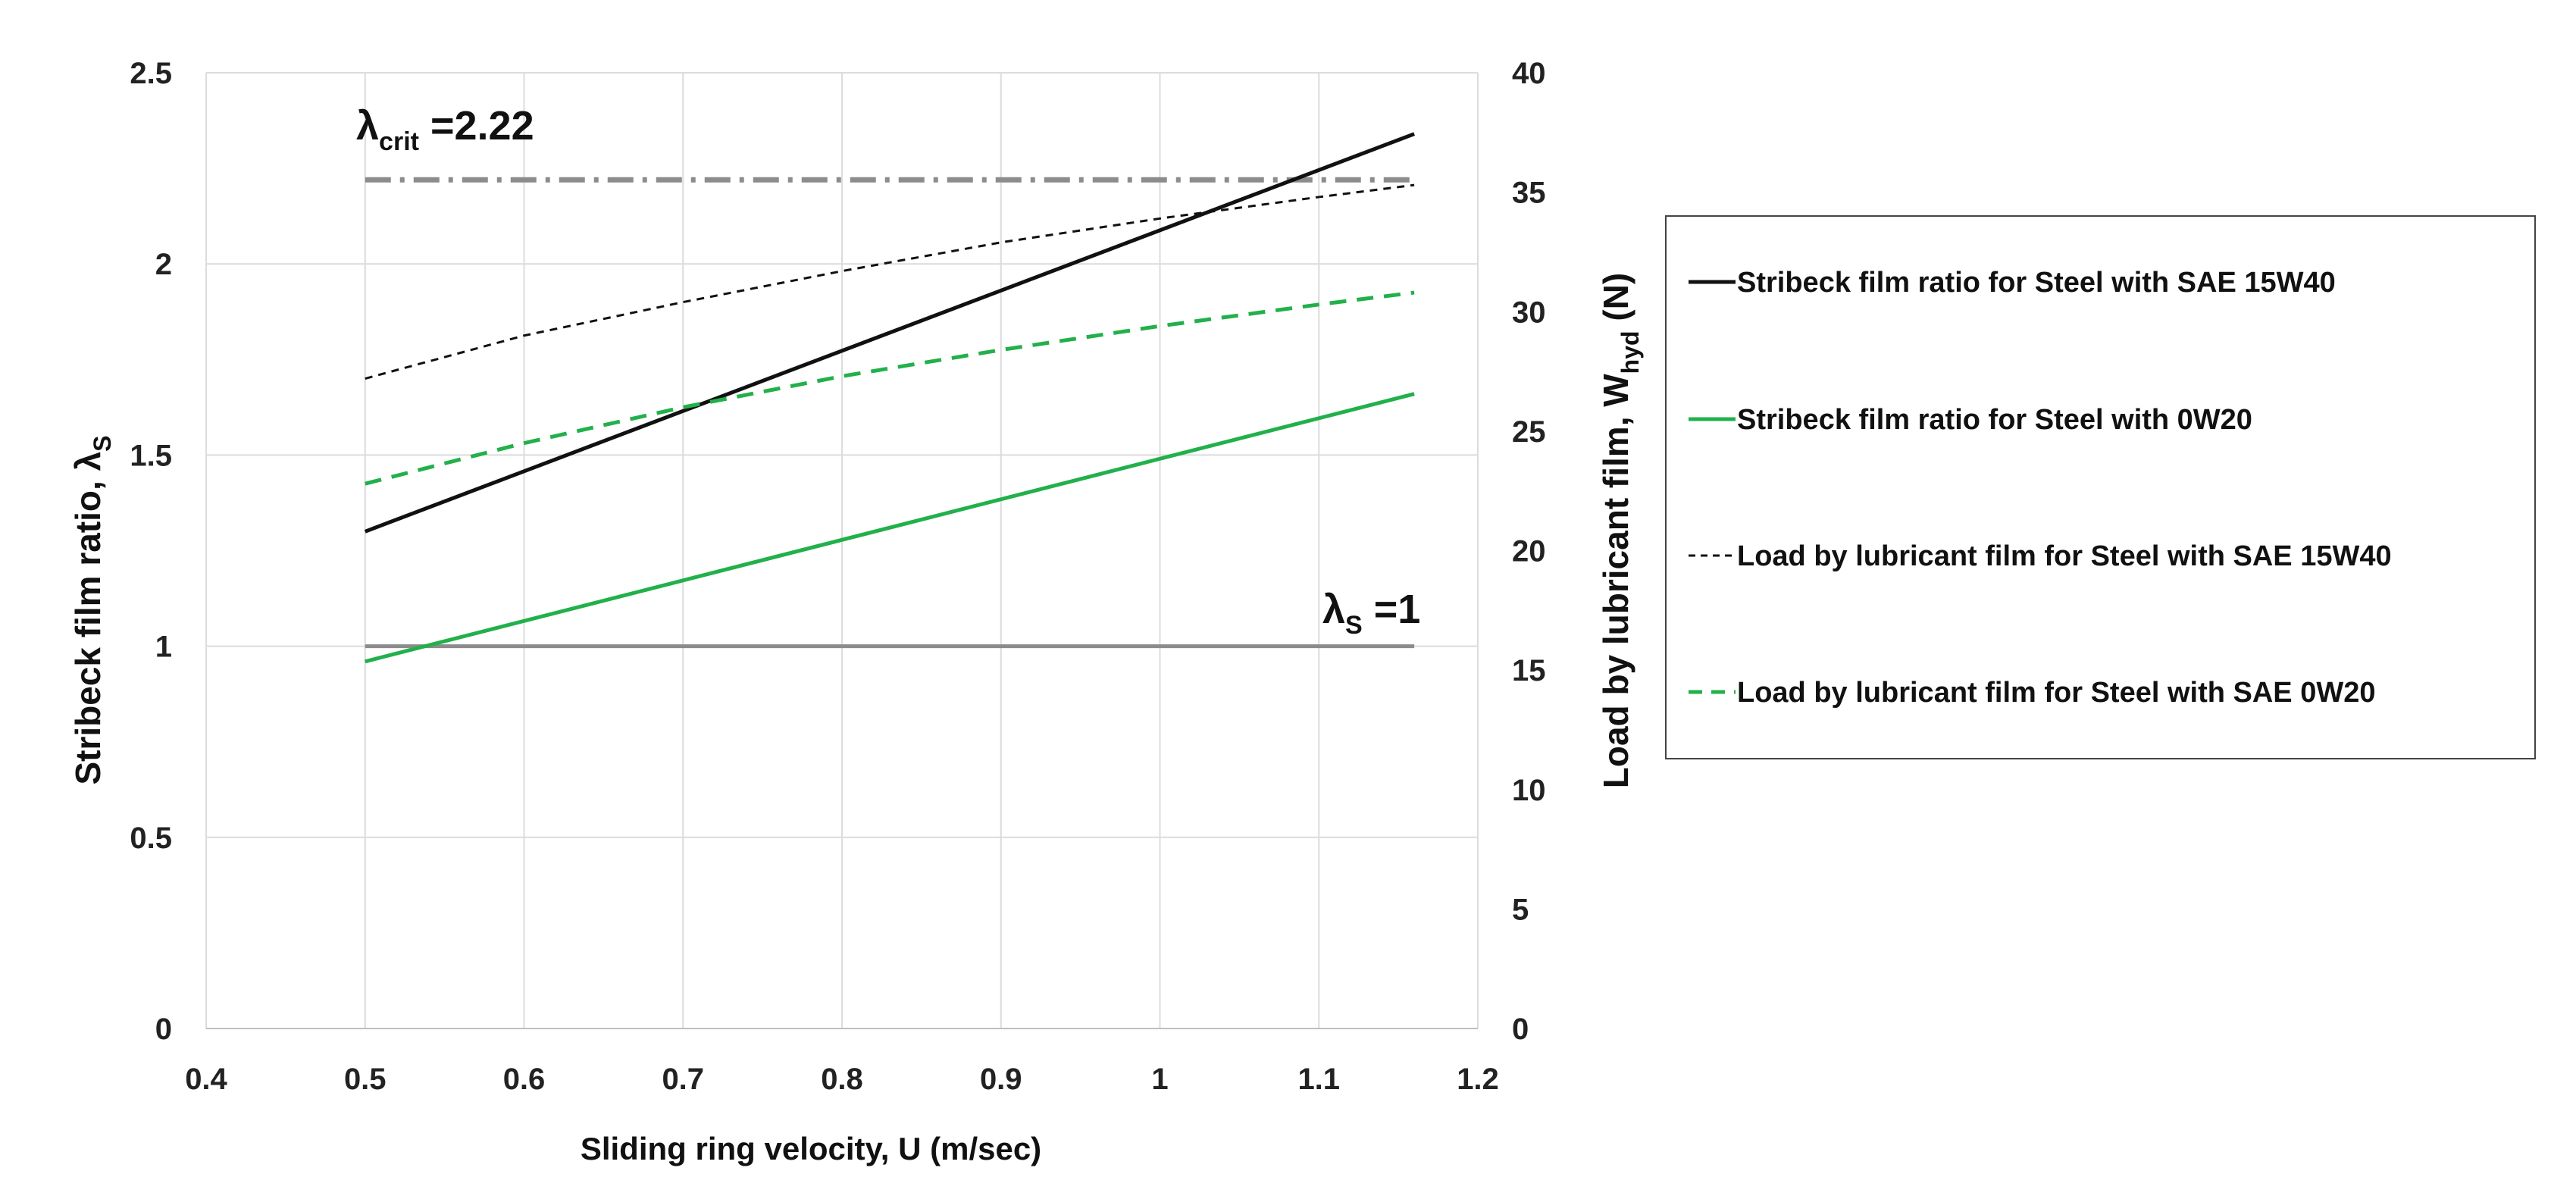 The height and width of the screenshot is (1196, 2576). Describe the element at coordinates (151, 838) in the screenshot. I see `y-tick-label: 0.5` at that location.